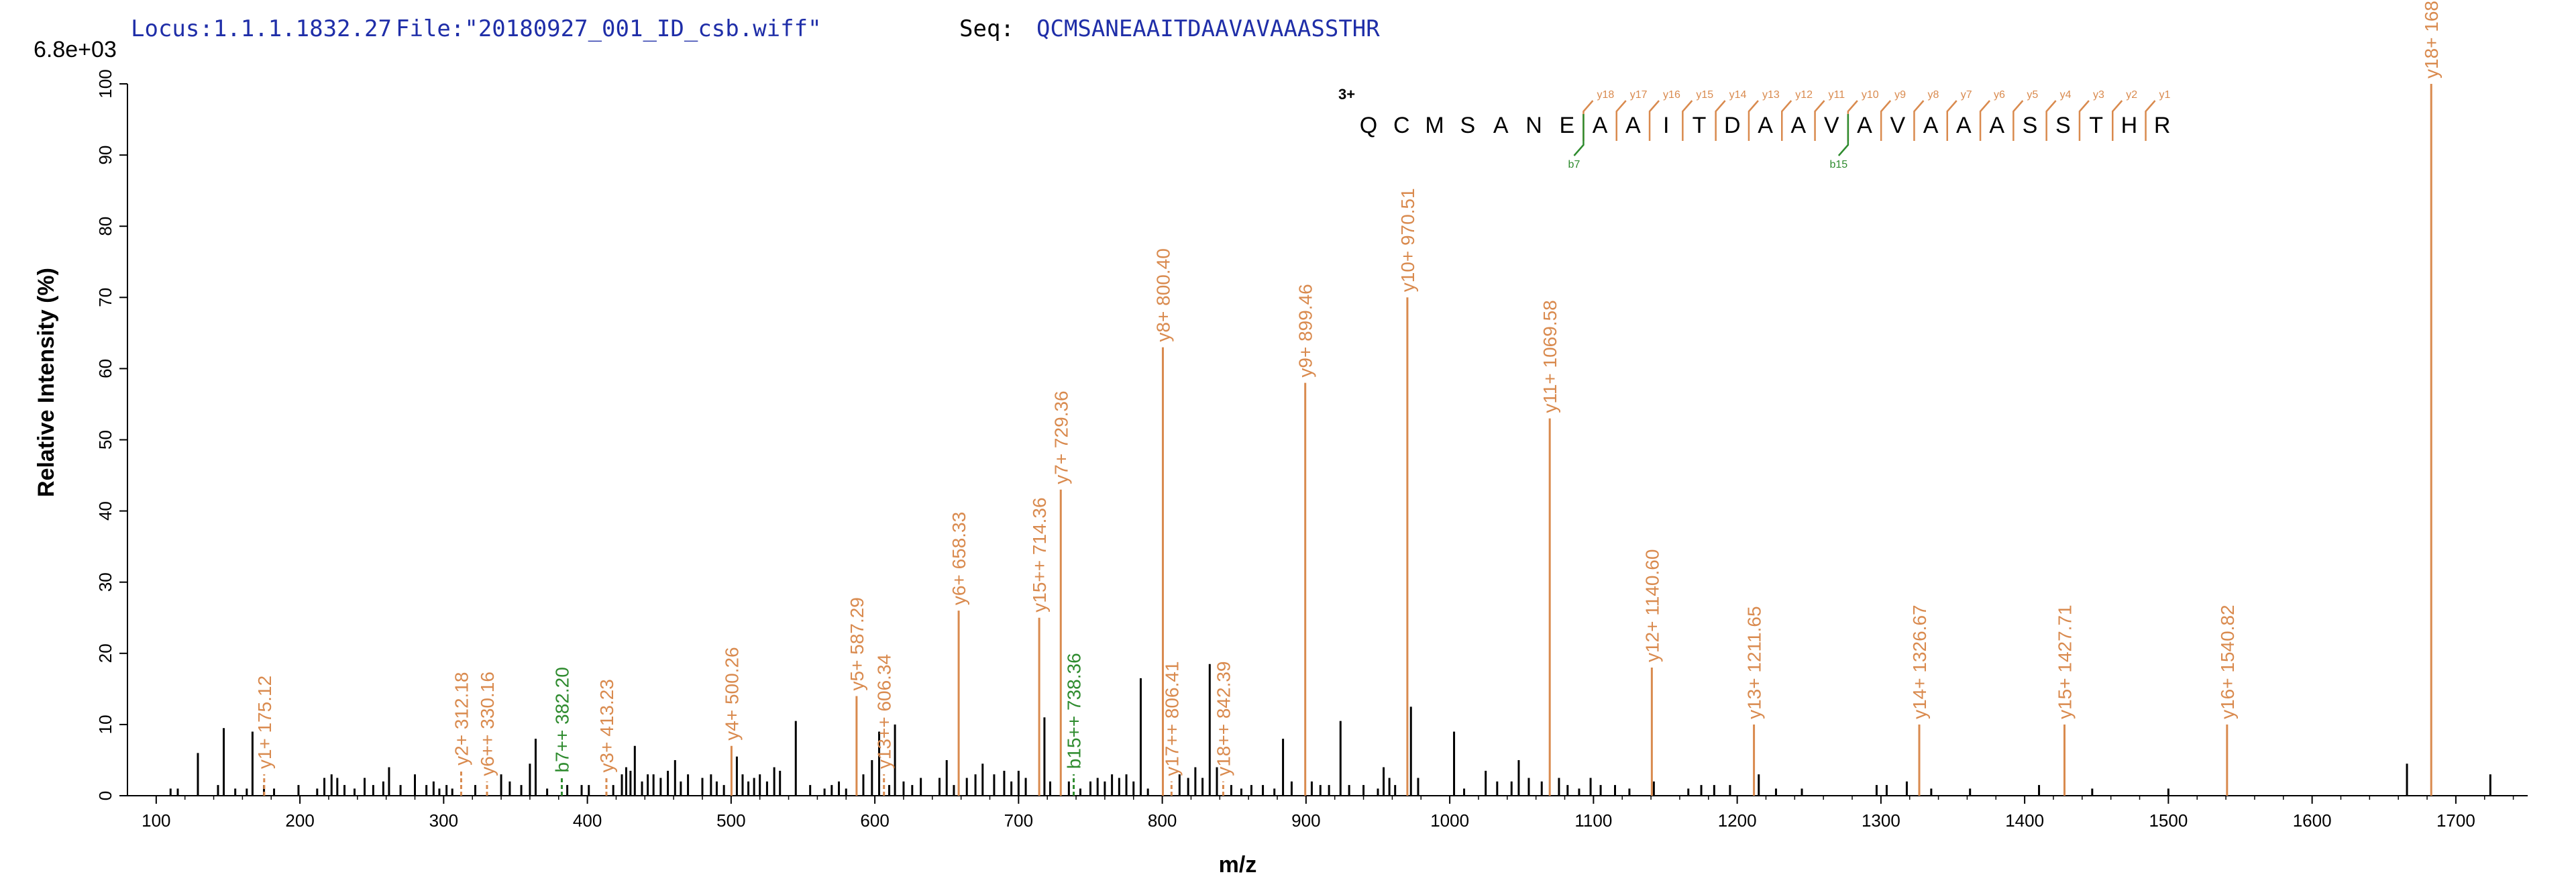 The image size is (2576, 895). What do you see at coordinates (1407, 240) in the screenshot?
I see `peak-label: y10+ 970.51` at bounding box center [1407, 240].